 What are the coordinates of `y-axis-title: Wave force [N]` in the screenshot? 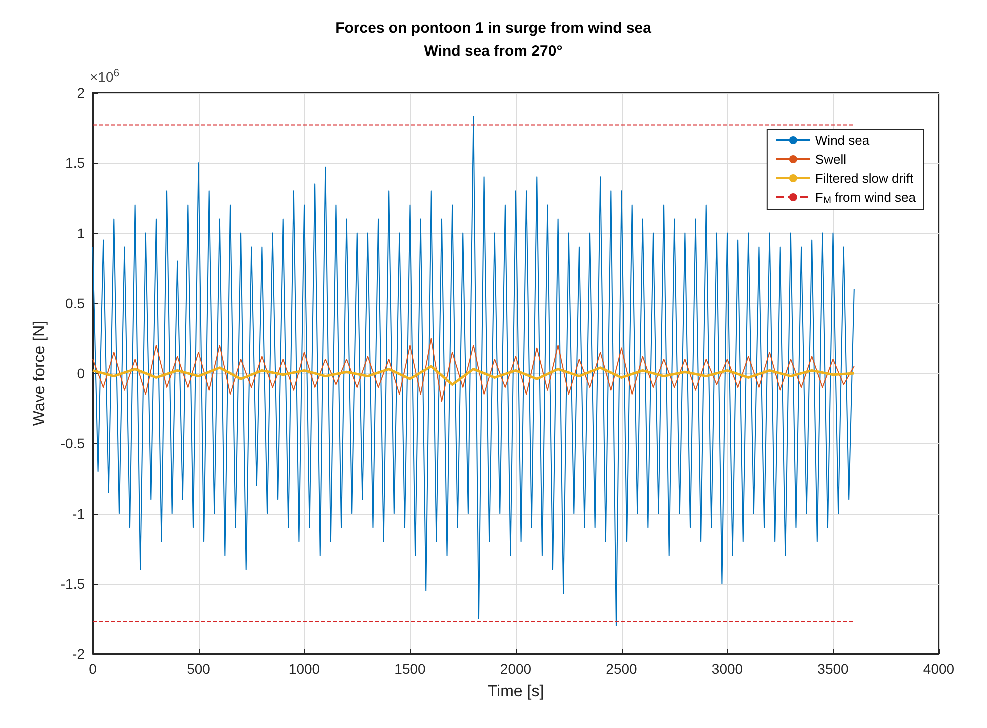 It's located at (40, 373).